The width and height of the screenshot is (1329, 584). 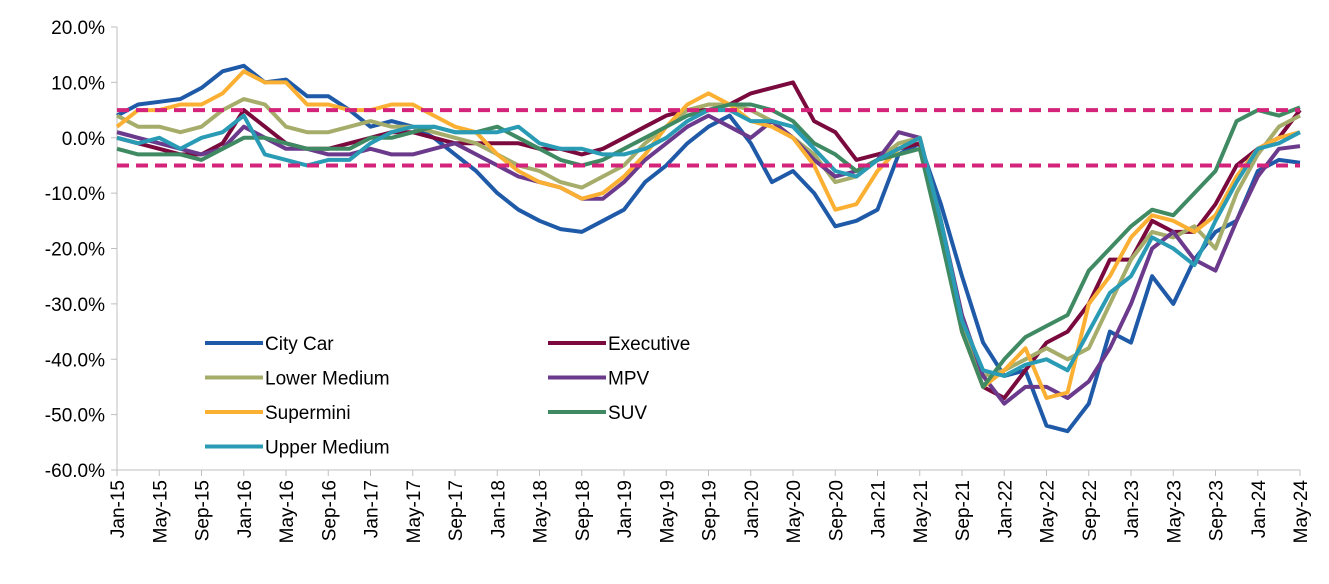 I want to click on x-tick-label: Sep-19, so click(x=710, y=510).